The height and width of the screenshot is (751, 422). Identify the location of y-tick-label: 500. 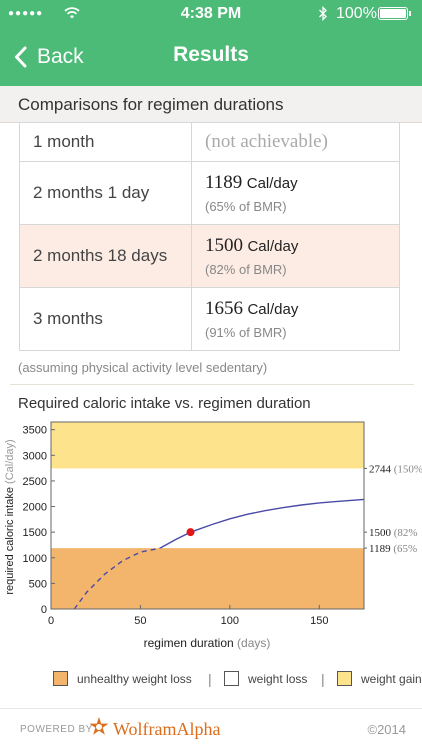
(38, 584).